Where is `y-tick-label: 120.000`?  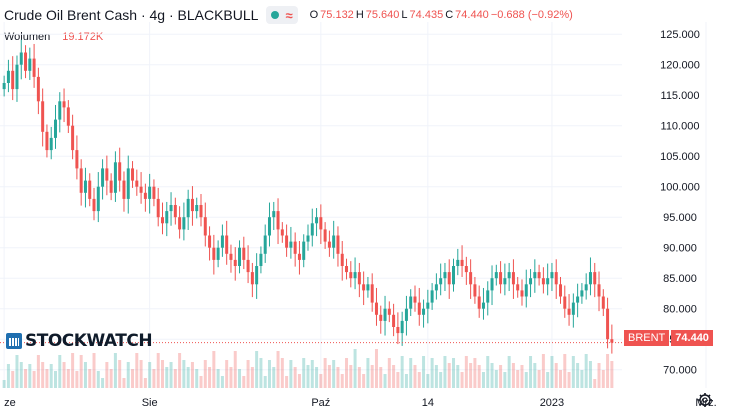 y-tick-label: 120.000 is located at coordinates (680, 66).